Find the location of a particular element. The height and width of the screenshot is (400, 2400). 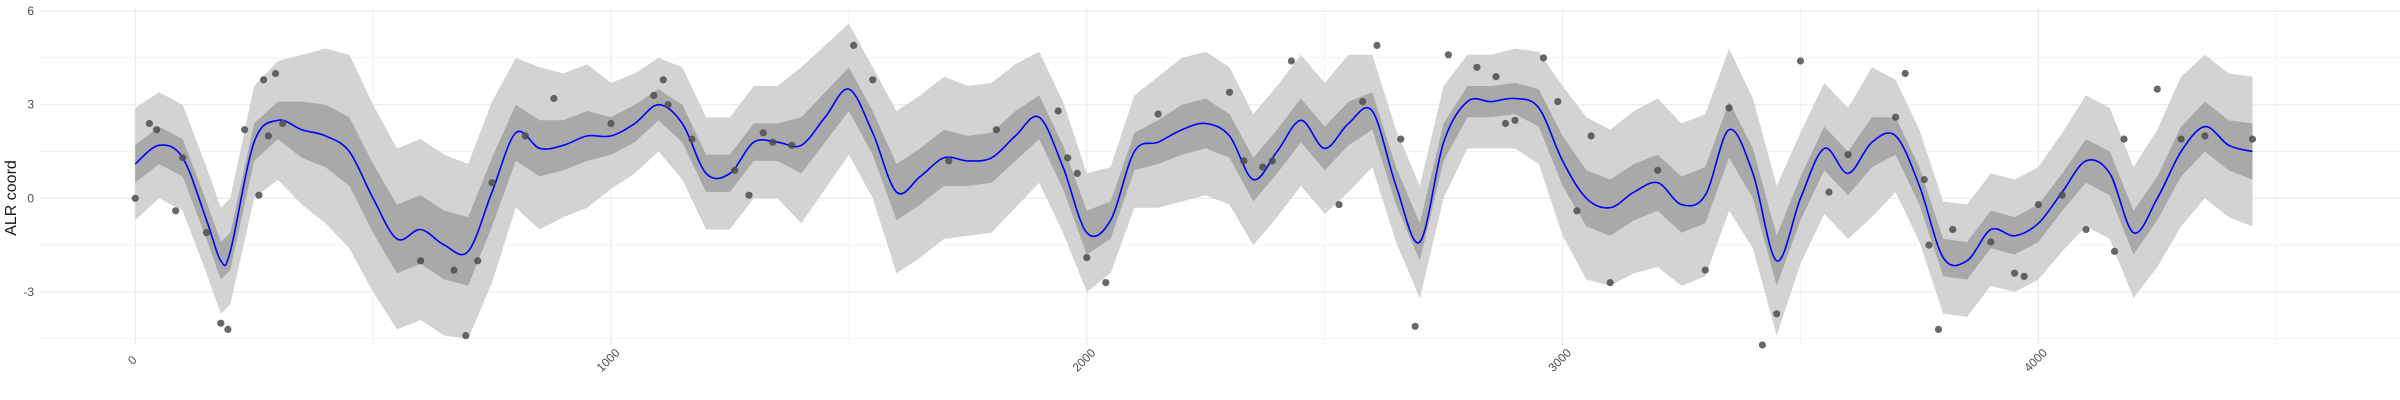

y-tick-label: 3 is located at coordinates (30, 105).